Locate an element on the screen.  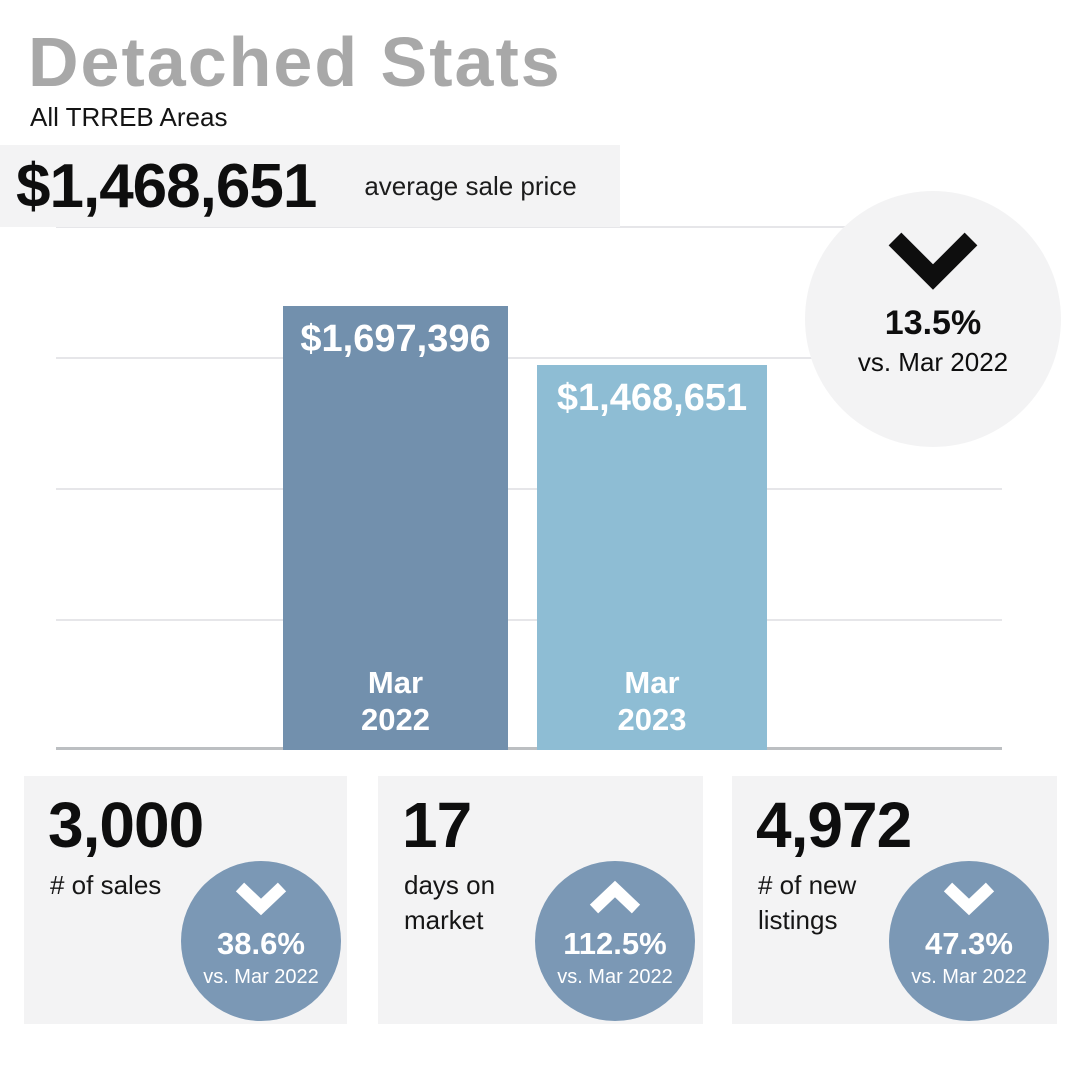
price-change-badge: 13.5% vs. Mar 2022 is located at coordinates (933, 319).